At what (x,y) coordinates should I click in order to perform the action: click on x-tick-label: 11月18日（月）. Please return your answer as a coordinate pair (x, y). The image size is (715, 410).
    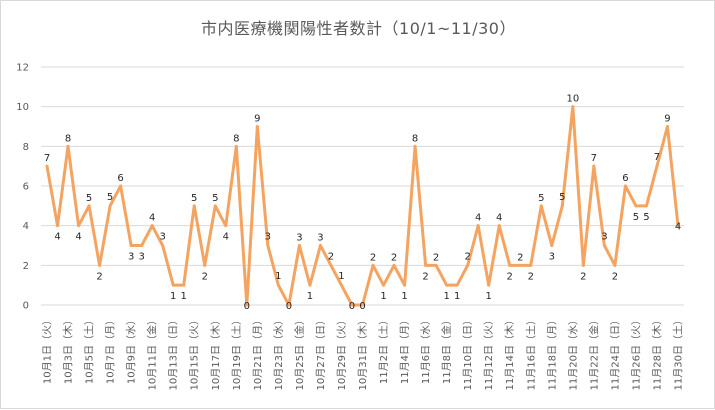
    Looking at the image, I should click on (552, 352).